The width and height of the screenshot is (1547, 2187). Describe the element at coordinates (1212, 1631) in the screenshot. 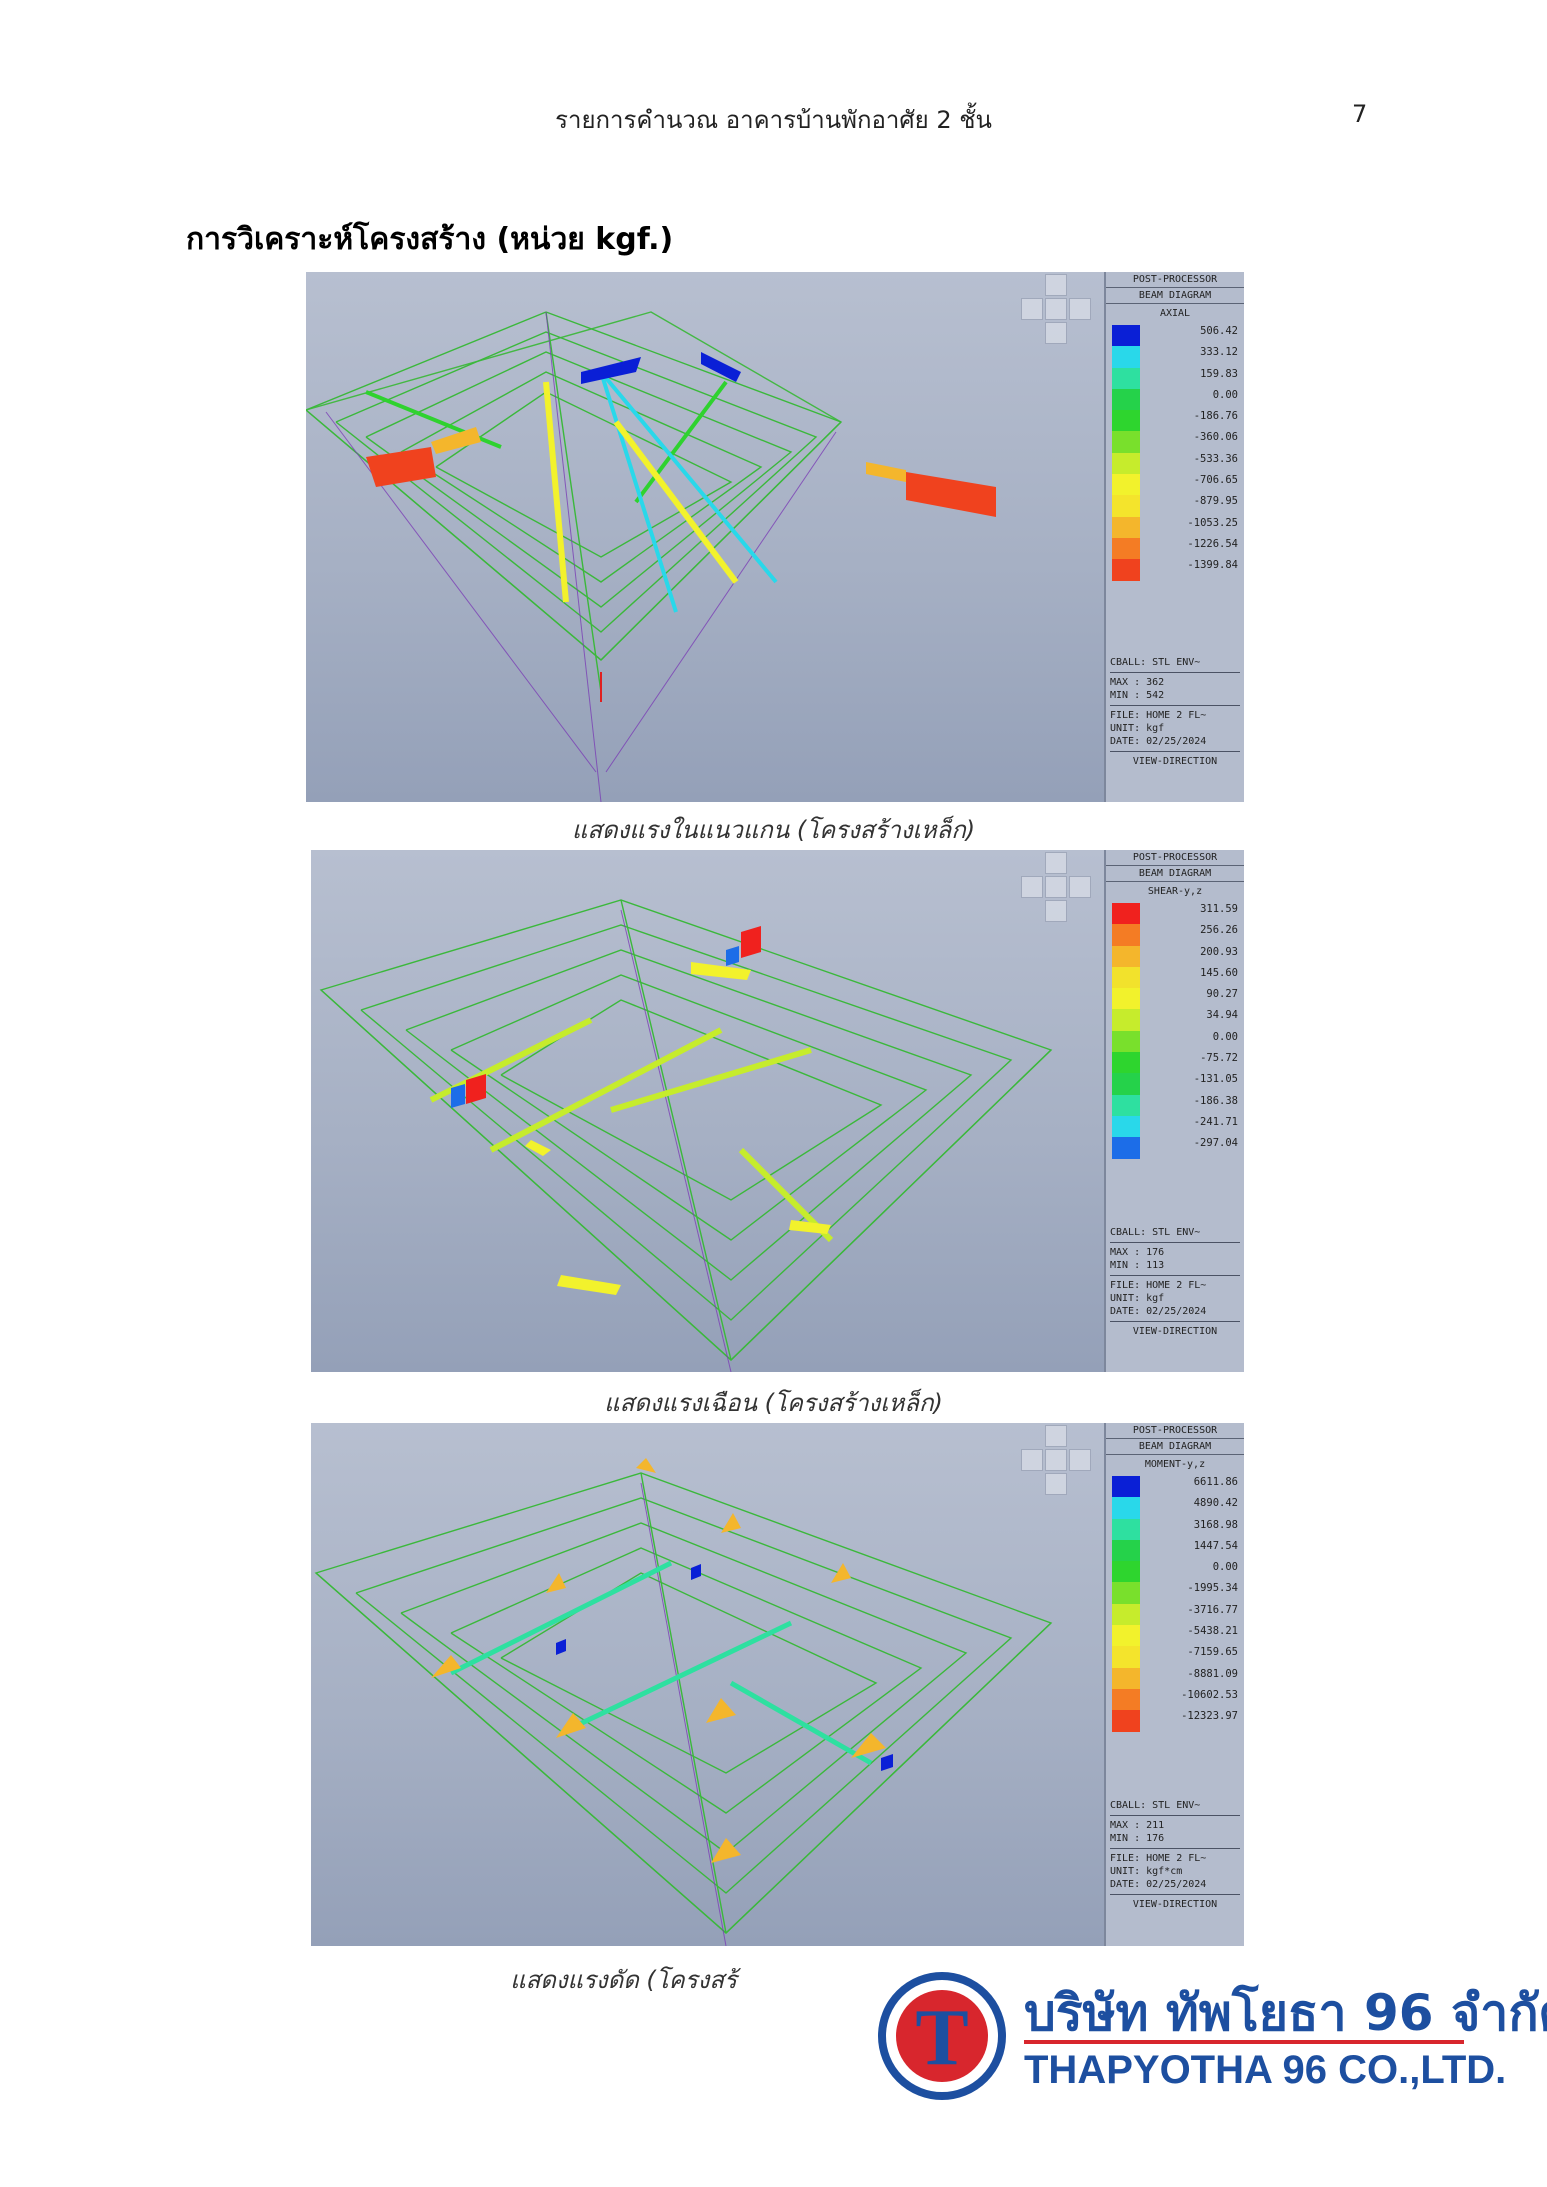

I see `legend-value: -5438.21` at that location.